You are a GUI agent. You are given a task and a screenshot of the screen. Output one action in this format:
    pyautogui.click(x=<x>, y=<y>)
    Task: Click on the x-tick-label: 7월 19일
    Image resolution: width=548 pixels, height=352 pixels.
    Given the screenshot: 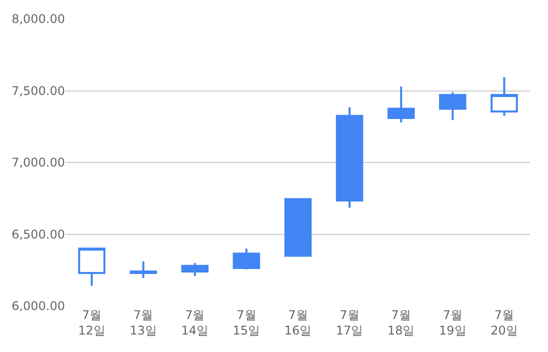 What is the action you would take?
    pyautogui.click(x=452, y=323)
    